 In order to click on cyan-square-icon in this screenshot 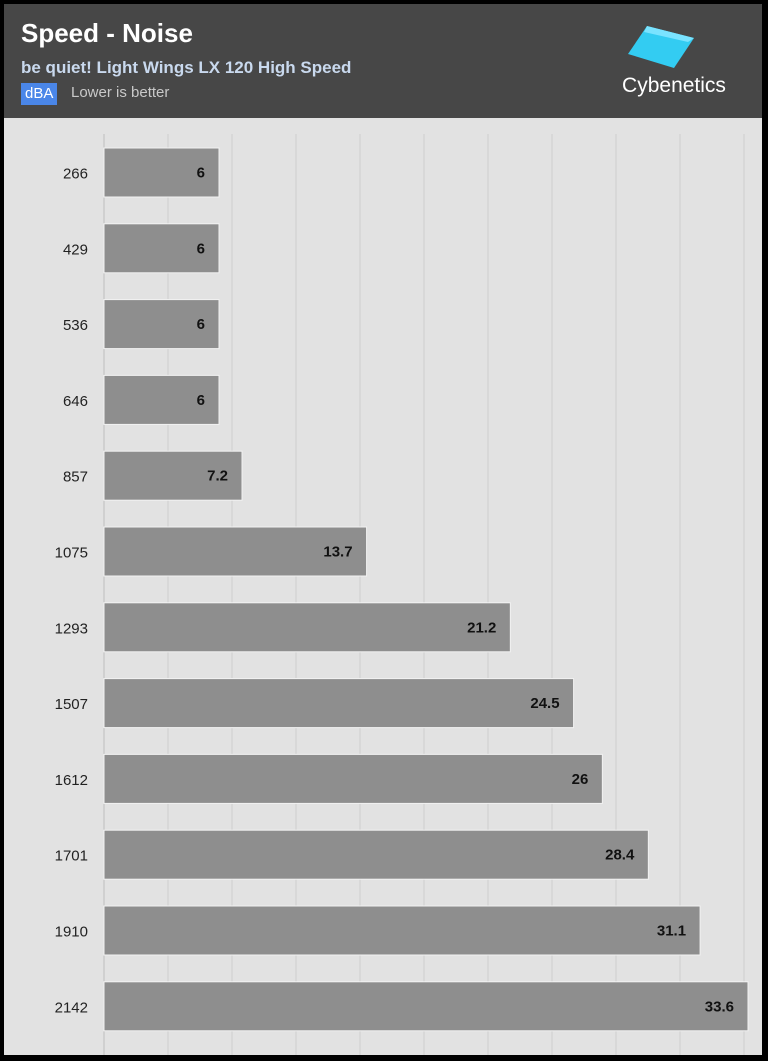, I will do `click(661, 47)`.